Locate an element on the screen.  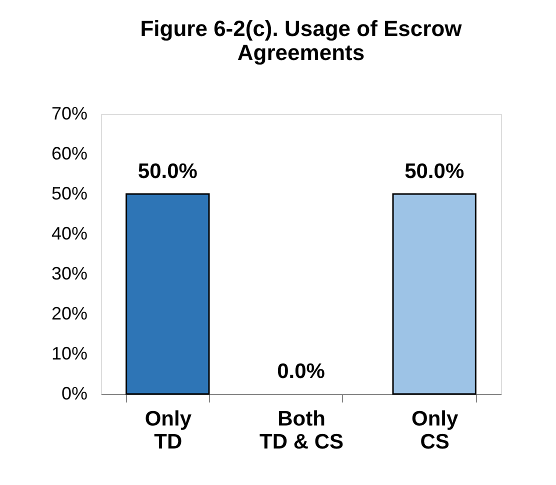
y-tick-label: 40% is located at coordinates (69, 234).